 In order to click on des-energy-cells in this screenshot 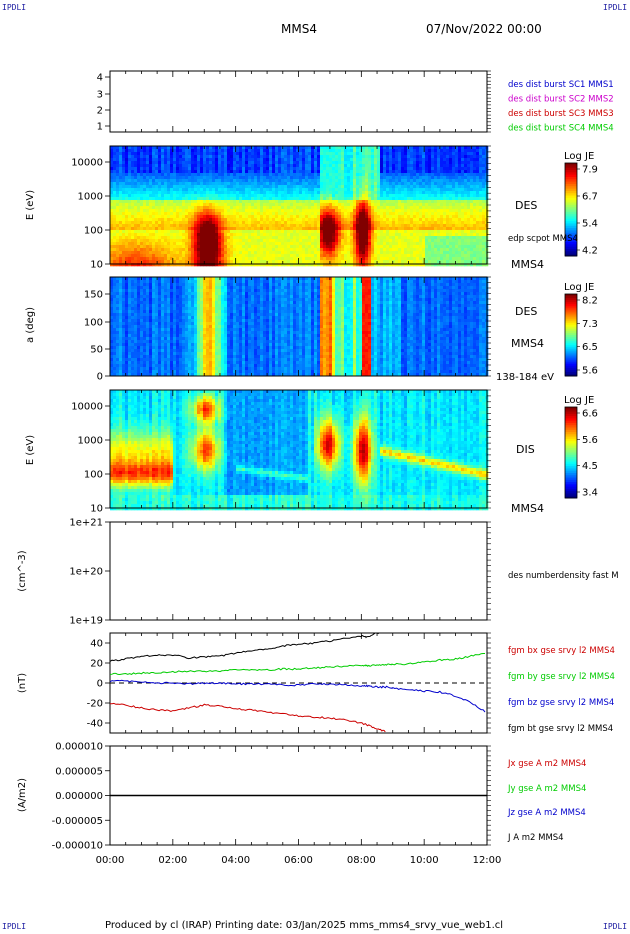, I will do `click(299, 206)`.